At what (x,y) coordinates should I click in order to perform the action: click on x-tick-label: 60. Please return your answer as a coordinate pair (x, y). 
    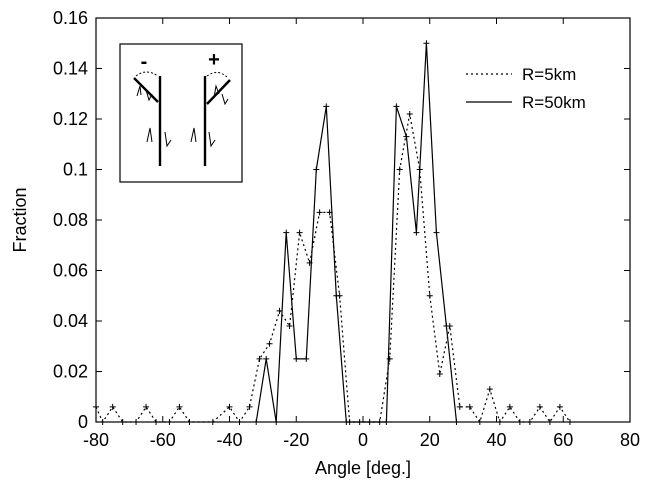
    Looking at the image, I should click on (563, 440).